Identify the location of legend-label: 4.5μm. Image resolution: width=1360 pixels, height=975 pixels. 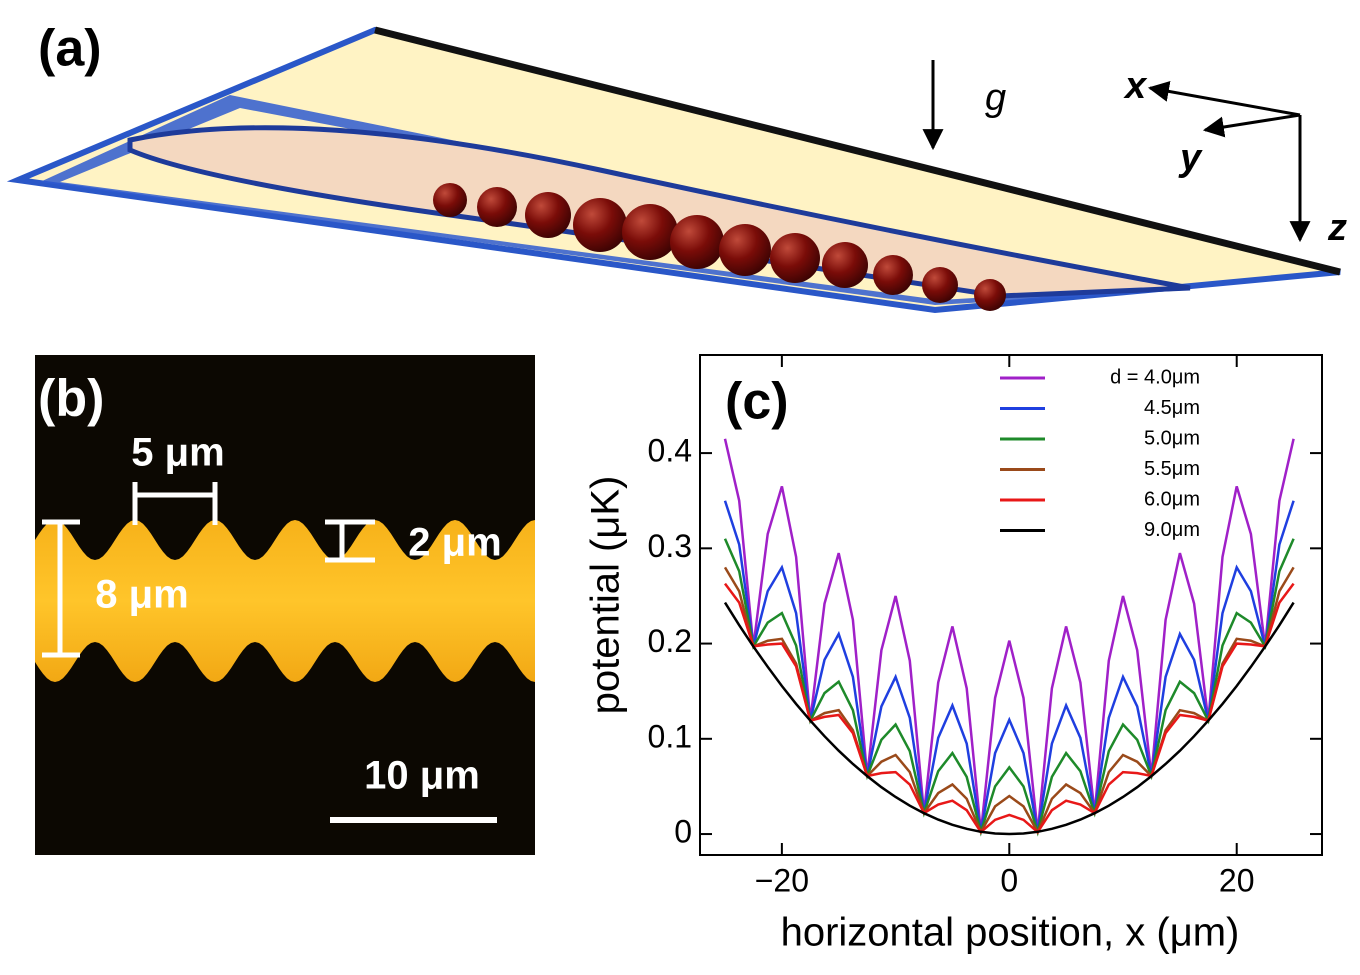
(1172, 408).